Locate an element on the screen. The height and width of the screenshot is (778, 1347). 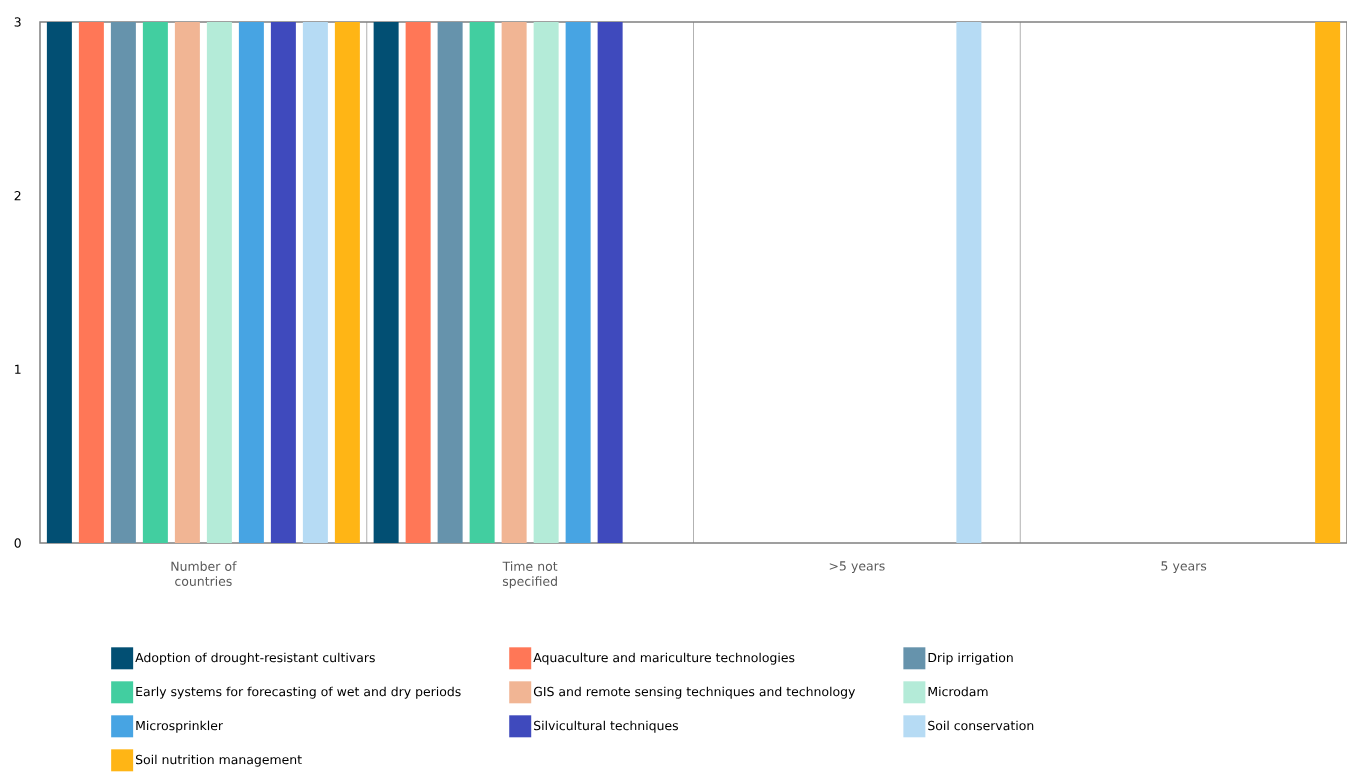
legend-label: GIS and remote sensing techniques and technology is located at coordinates (694, 692).